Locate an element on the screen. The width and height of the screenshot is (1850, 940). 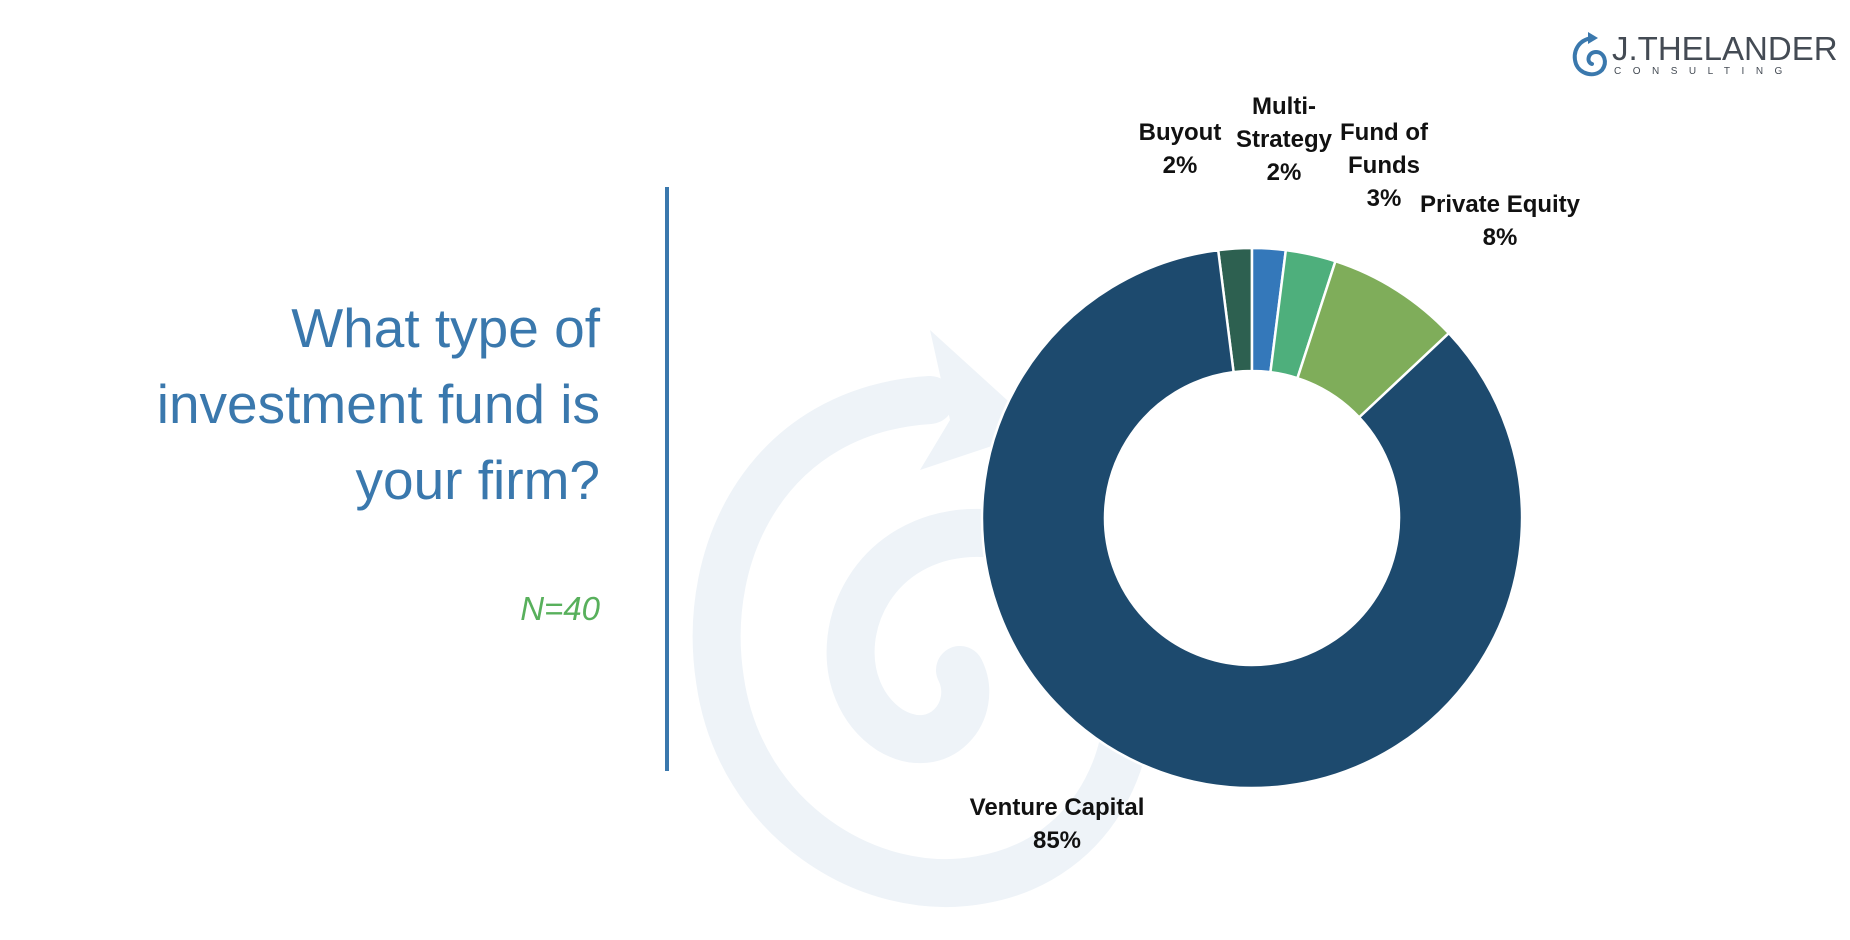
swirl-logo-icon is located at coordinates (1589, 54).